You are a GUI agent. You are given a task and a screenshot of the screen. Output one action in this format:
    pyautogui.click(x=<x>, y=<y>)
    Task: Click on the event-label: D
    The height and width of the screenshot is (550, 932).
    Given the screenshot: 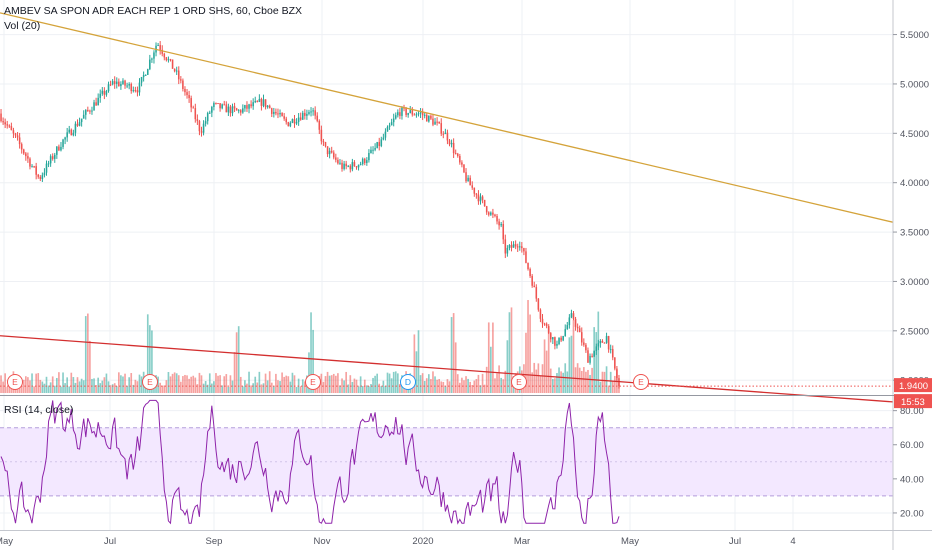 What is the action you would take?
    pyautogui.click(x=408, y=382)
    